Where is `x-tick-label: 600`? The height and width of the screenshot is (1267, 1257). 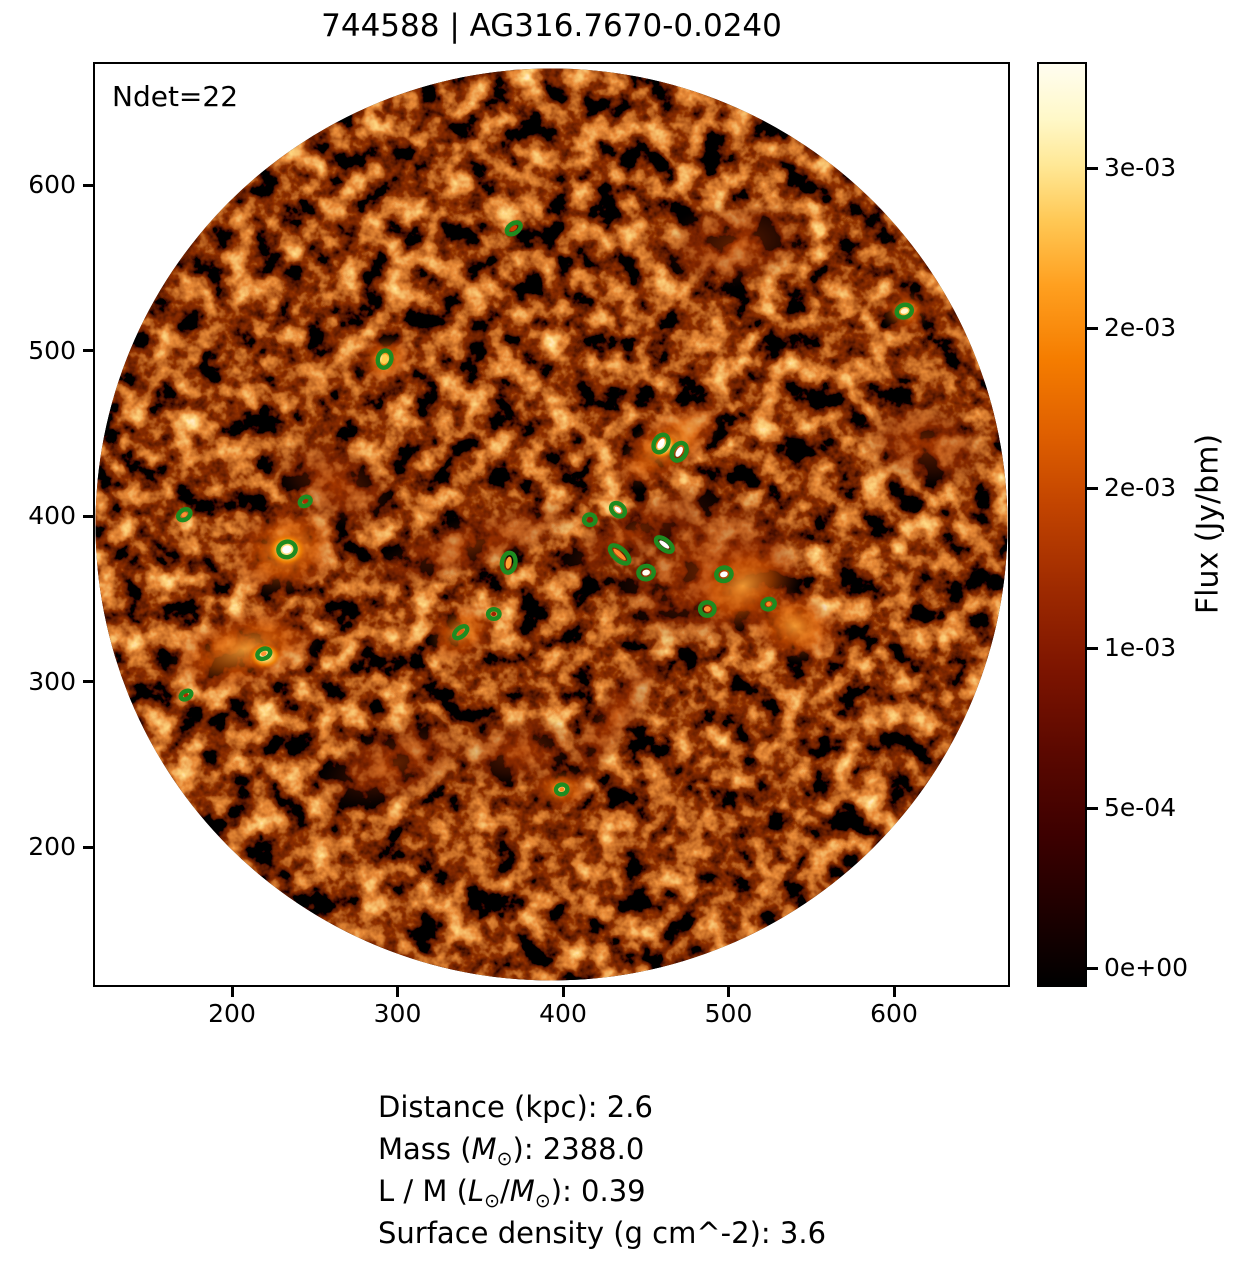
x-tick-label: 600 is located at coordinates (894, 1013).